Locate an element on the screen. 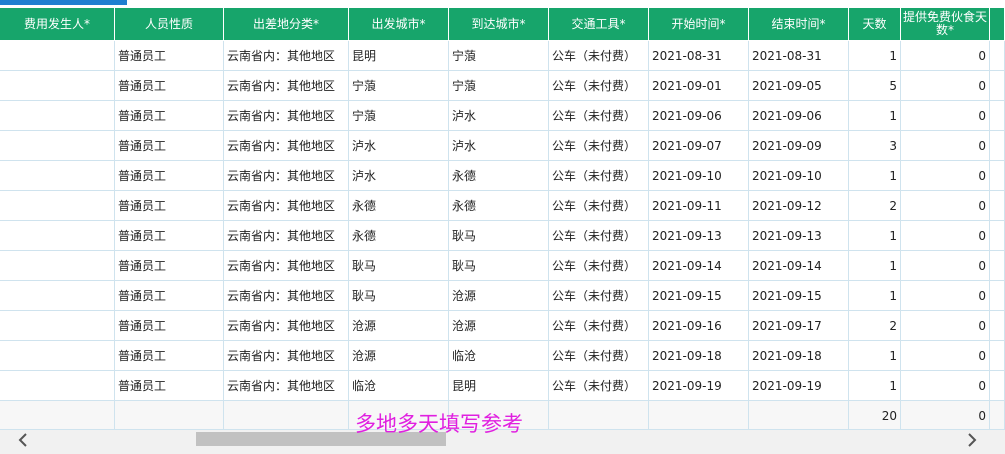  header-cell: 天数 is located at coordinates (875, 24).